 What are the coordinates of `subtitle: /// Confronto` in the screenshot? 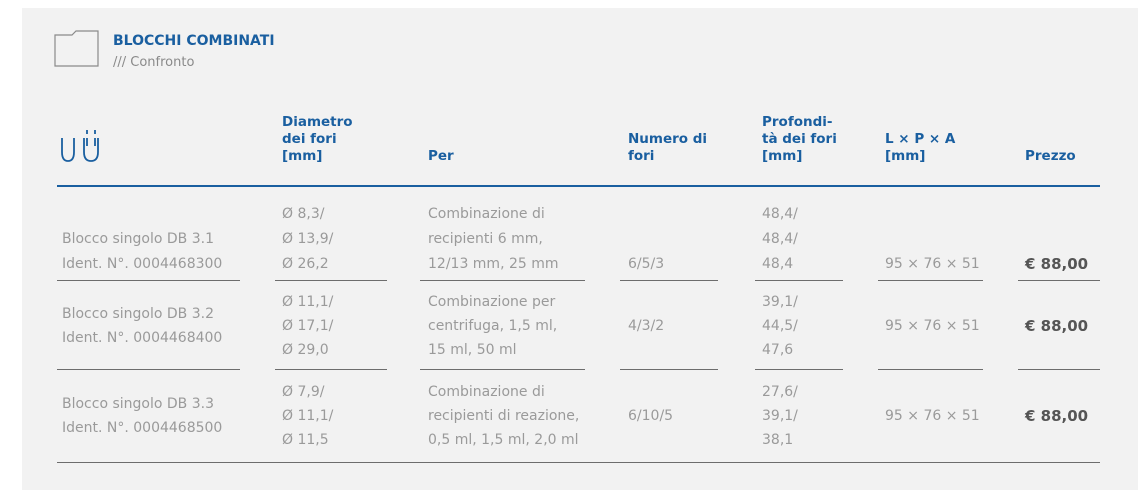 It's located at (154, 62).